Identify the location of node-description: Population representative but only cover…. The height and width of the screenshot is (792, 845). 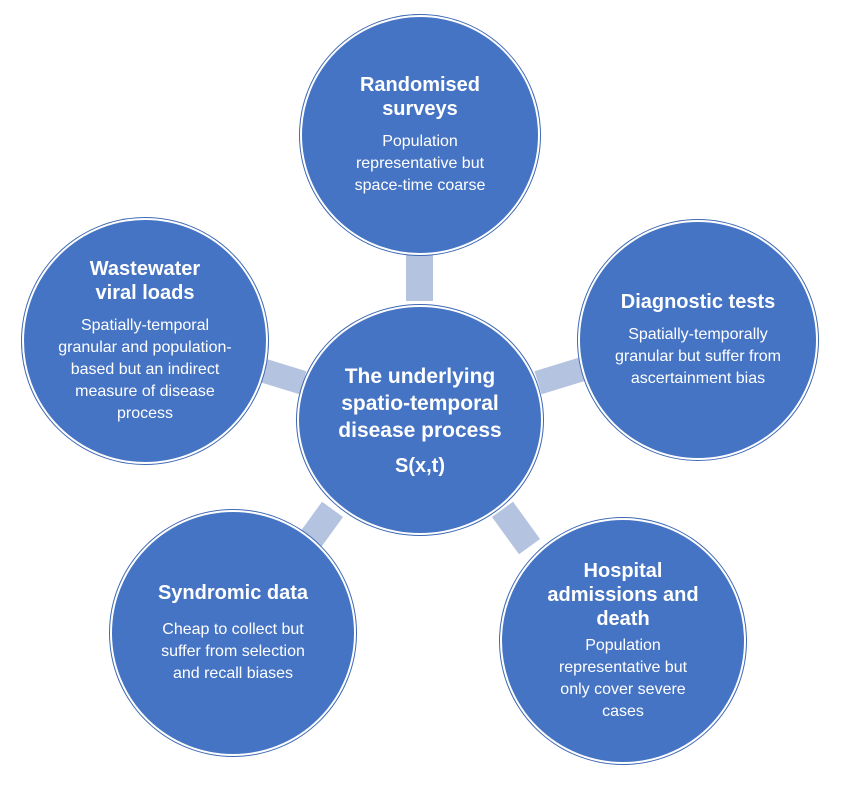
(623, 678).